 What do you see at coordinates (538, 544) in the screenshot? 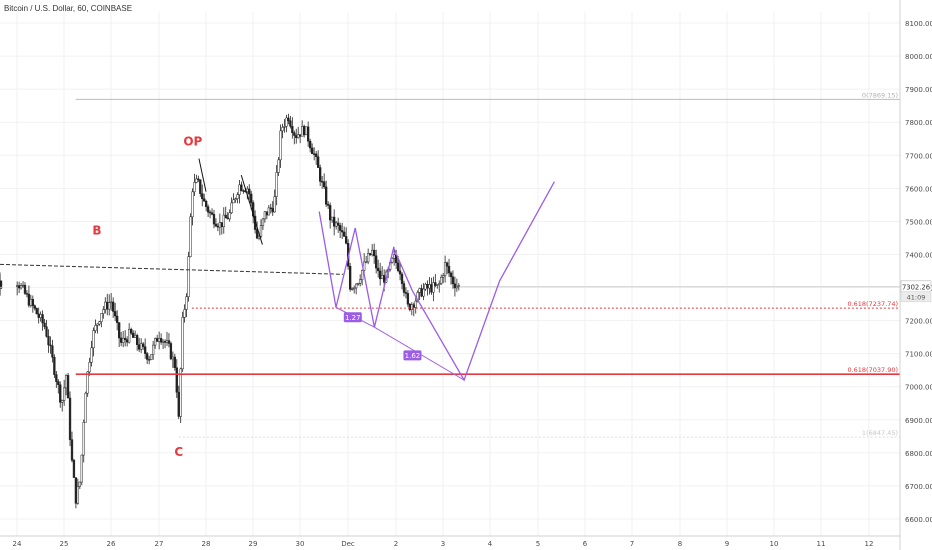
I see `time-label: 5` at bounding box center [538, 544].